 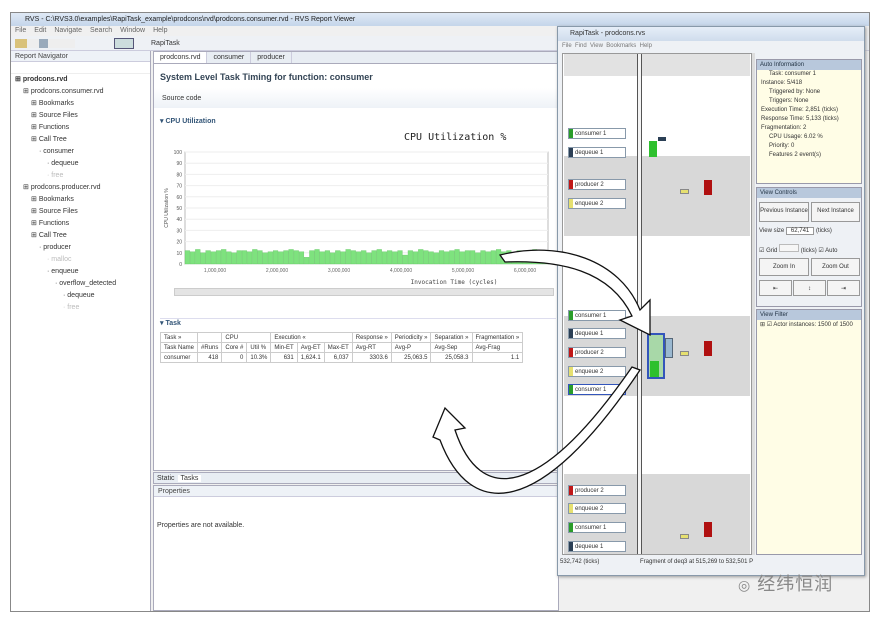 I want to click on tree-item-label: Functions, so click(x=54, y=127).